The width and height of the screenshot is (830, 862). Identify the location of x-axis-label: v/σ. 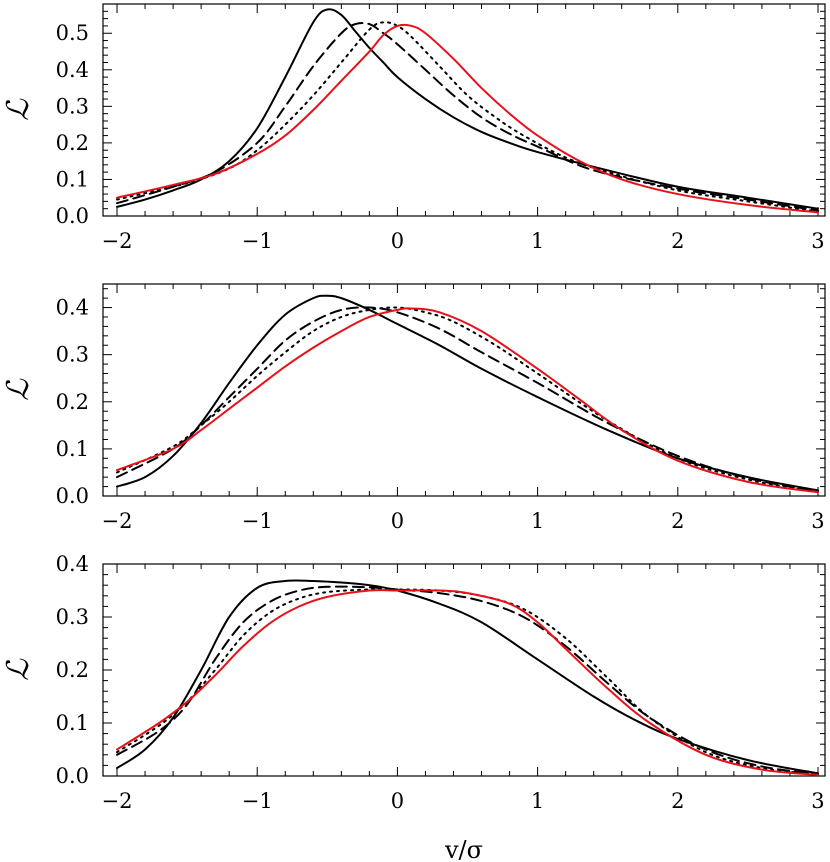
(463, 849).